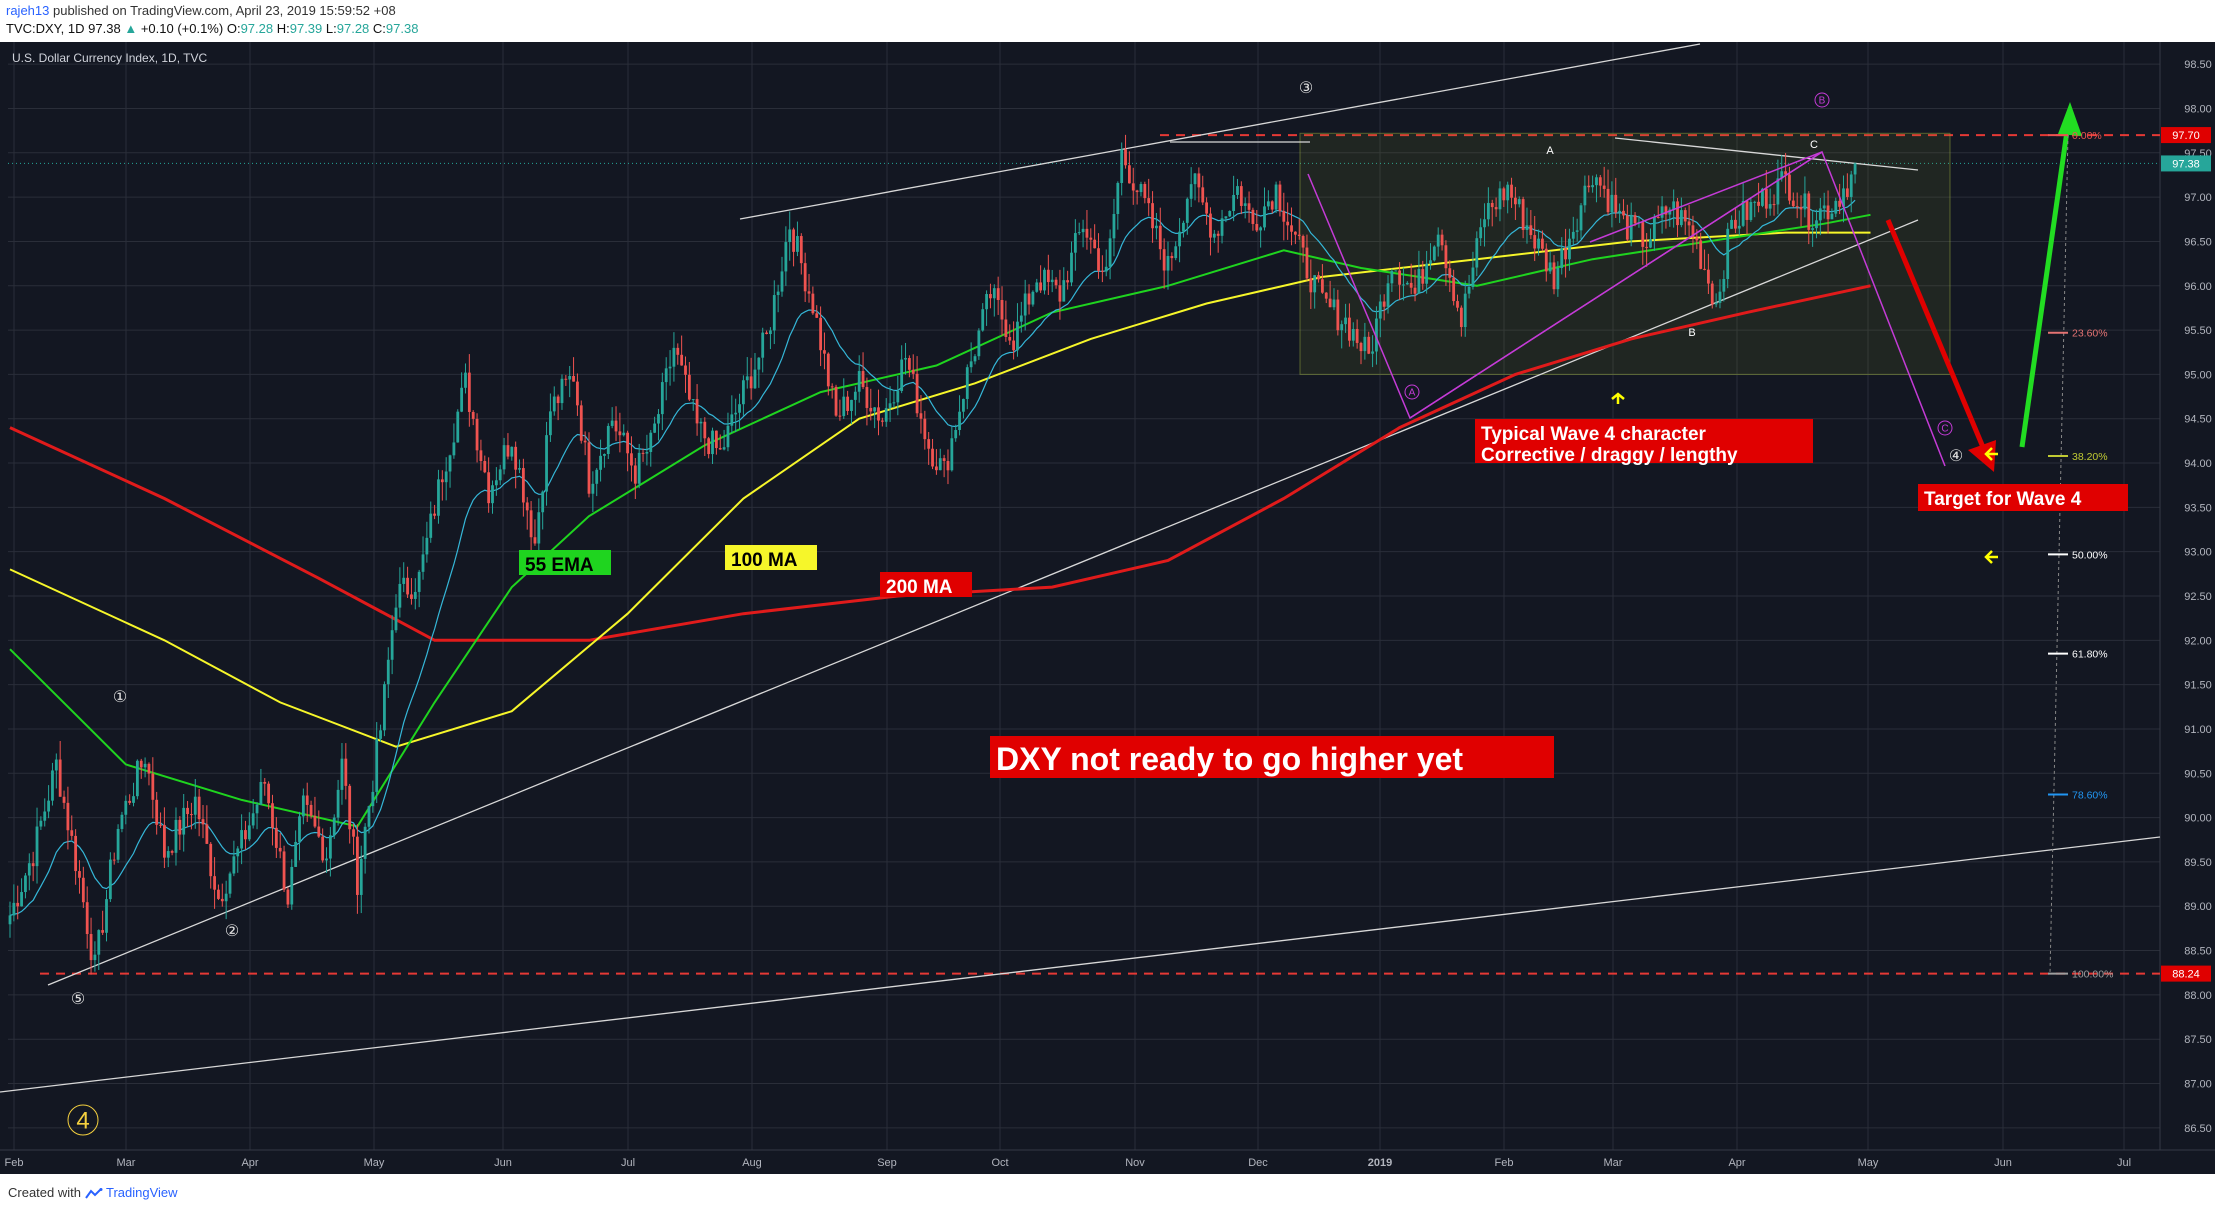  What do you see at coordinates (1691, 333) in the screenshot?
I see `abc-label: B` at bounding box center [1691, 333].